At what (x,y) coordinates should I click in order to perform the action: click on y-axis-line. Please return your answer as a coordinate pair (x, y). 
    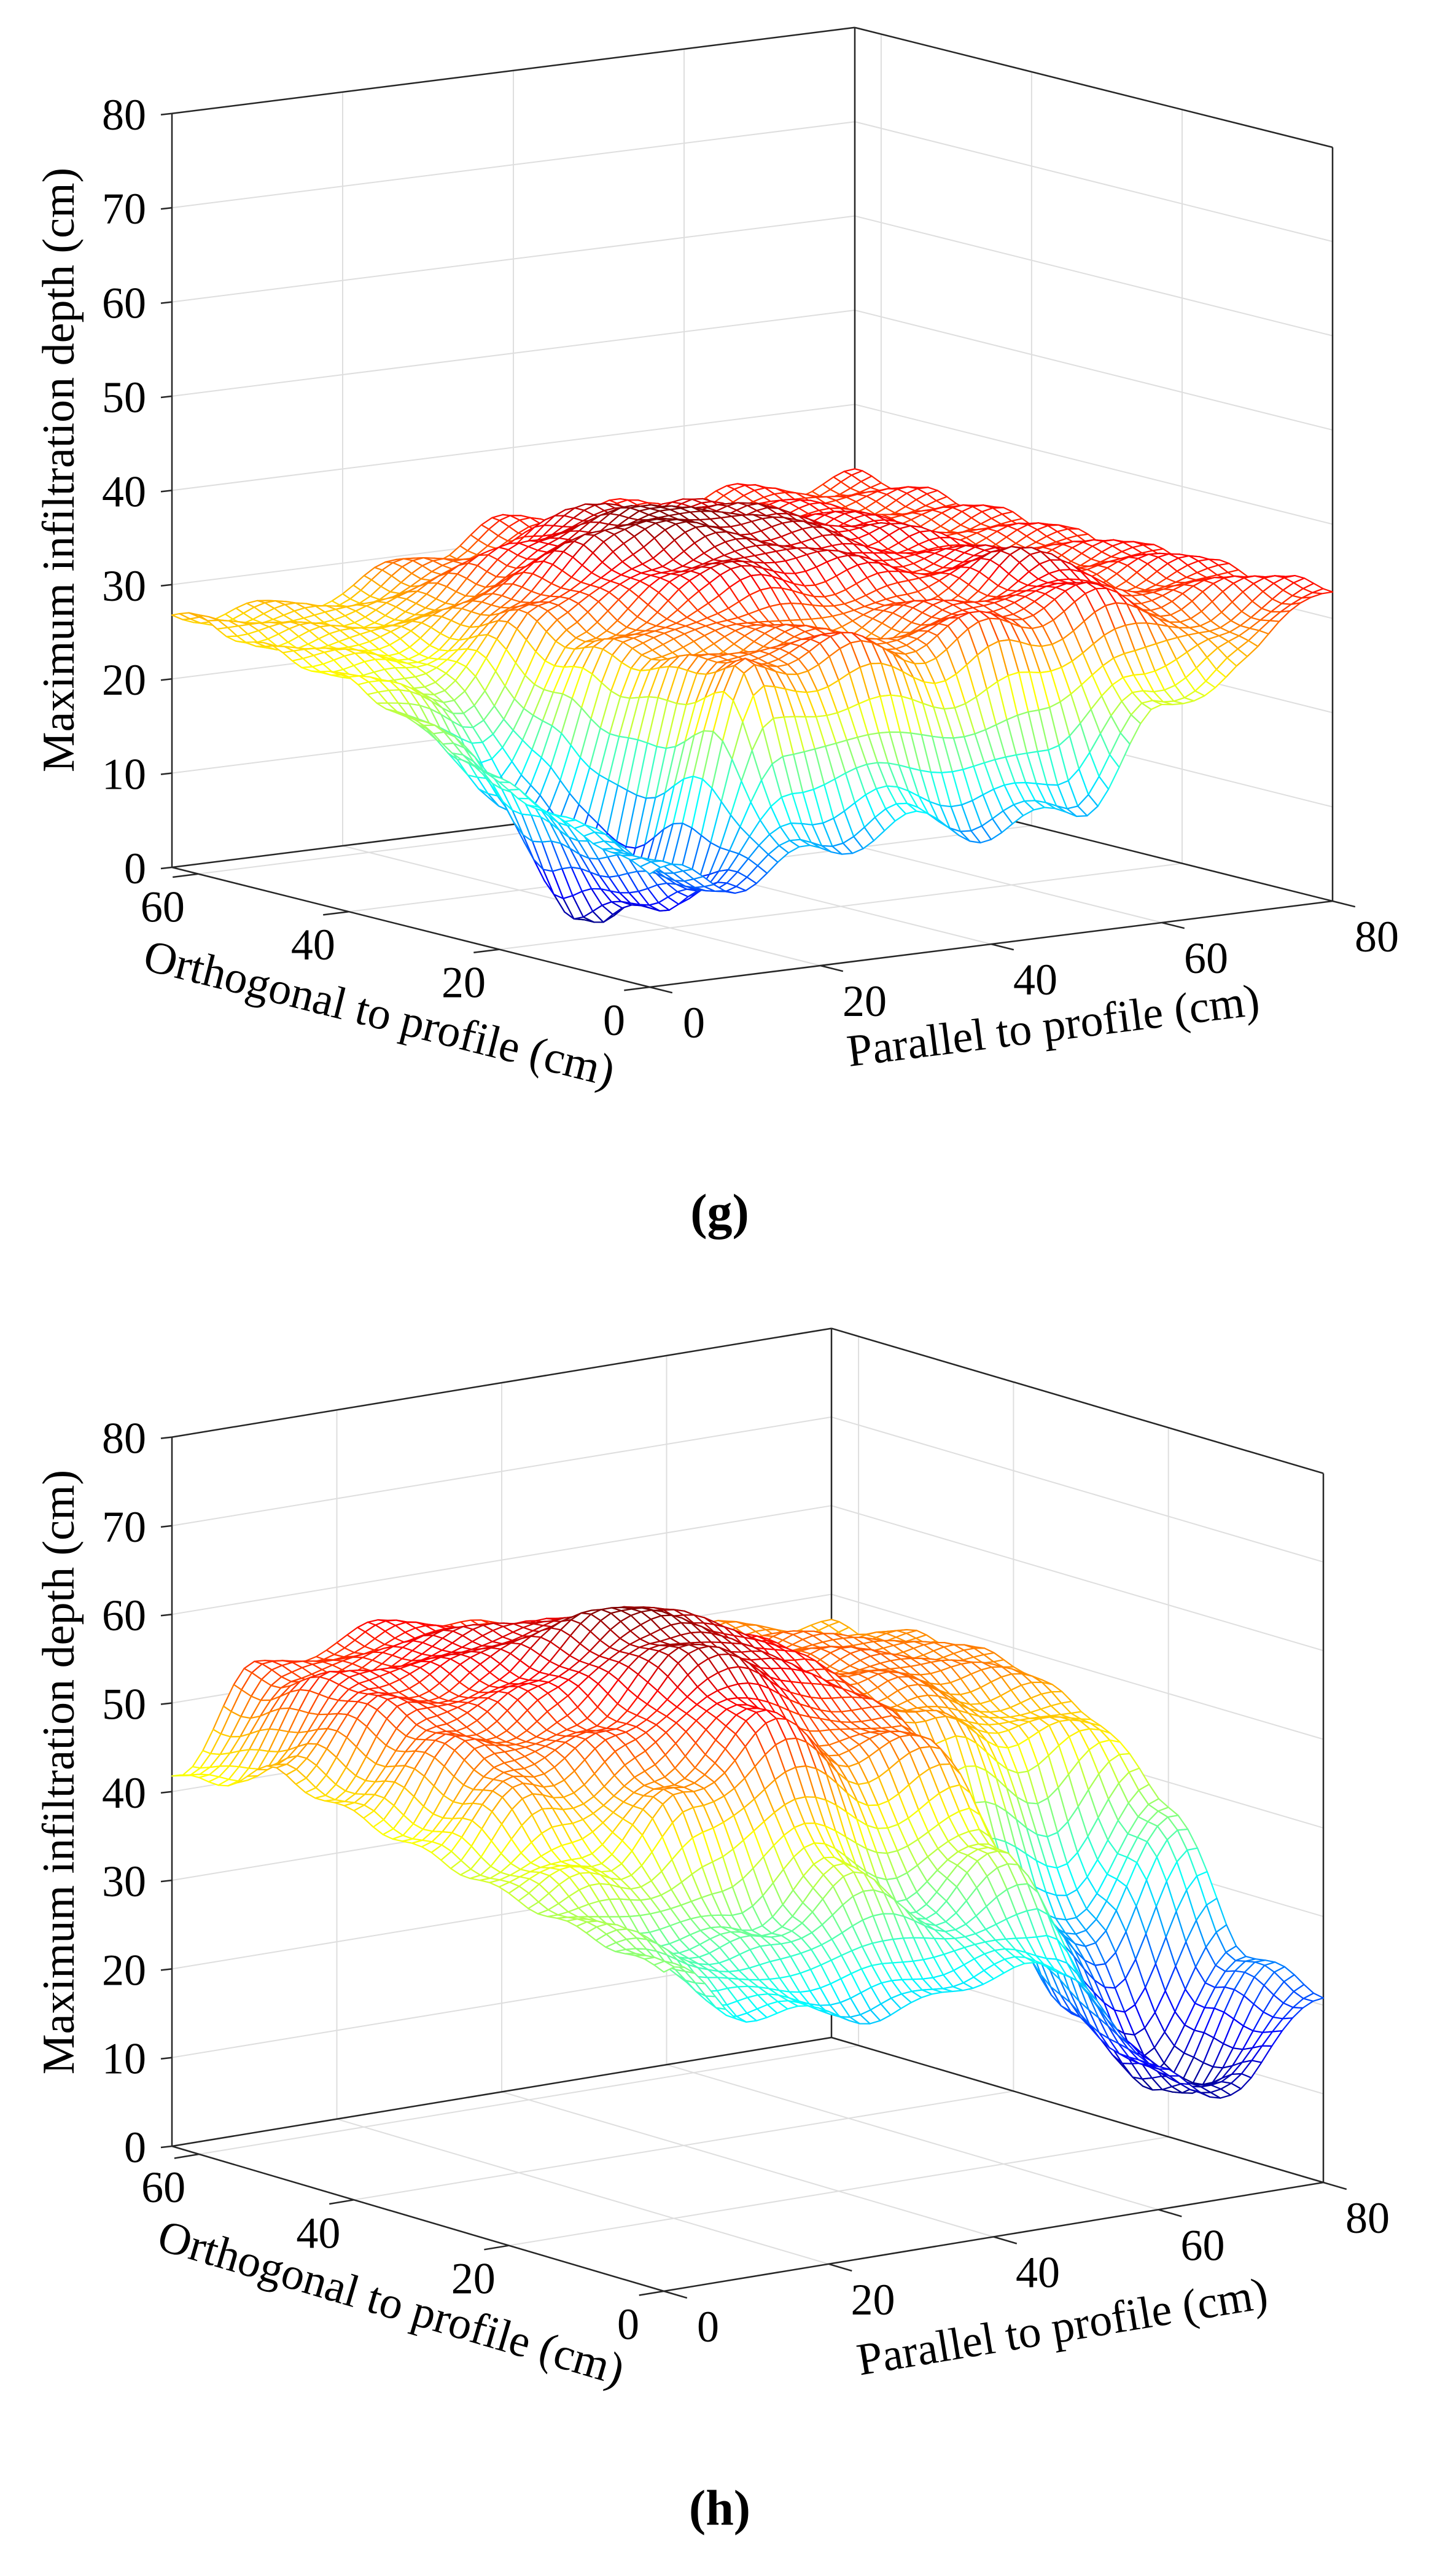
    Looking at the image, I should click on (410, 927).